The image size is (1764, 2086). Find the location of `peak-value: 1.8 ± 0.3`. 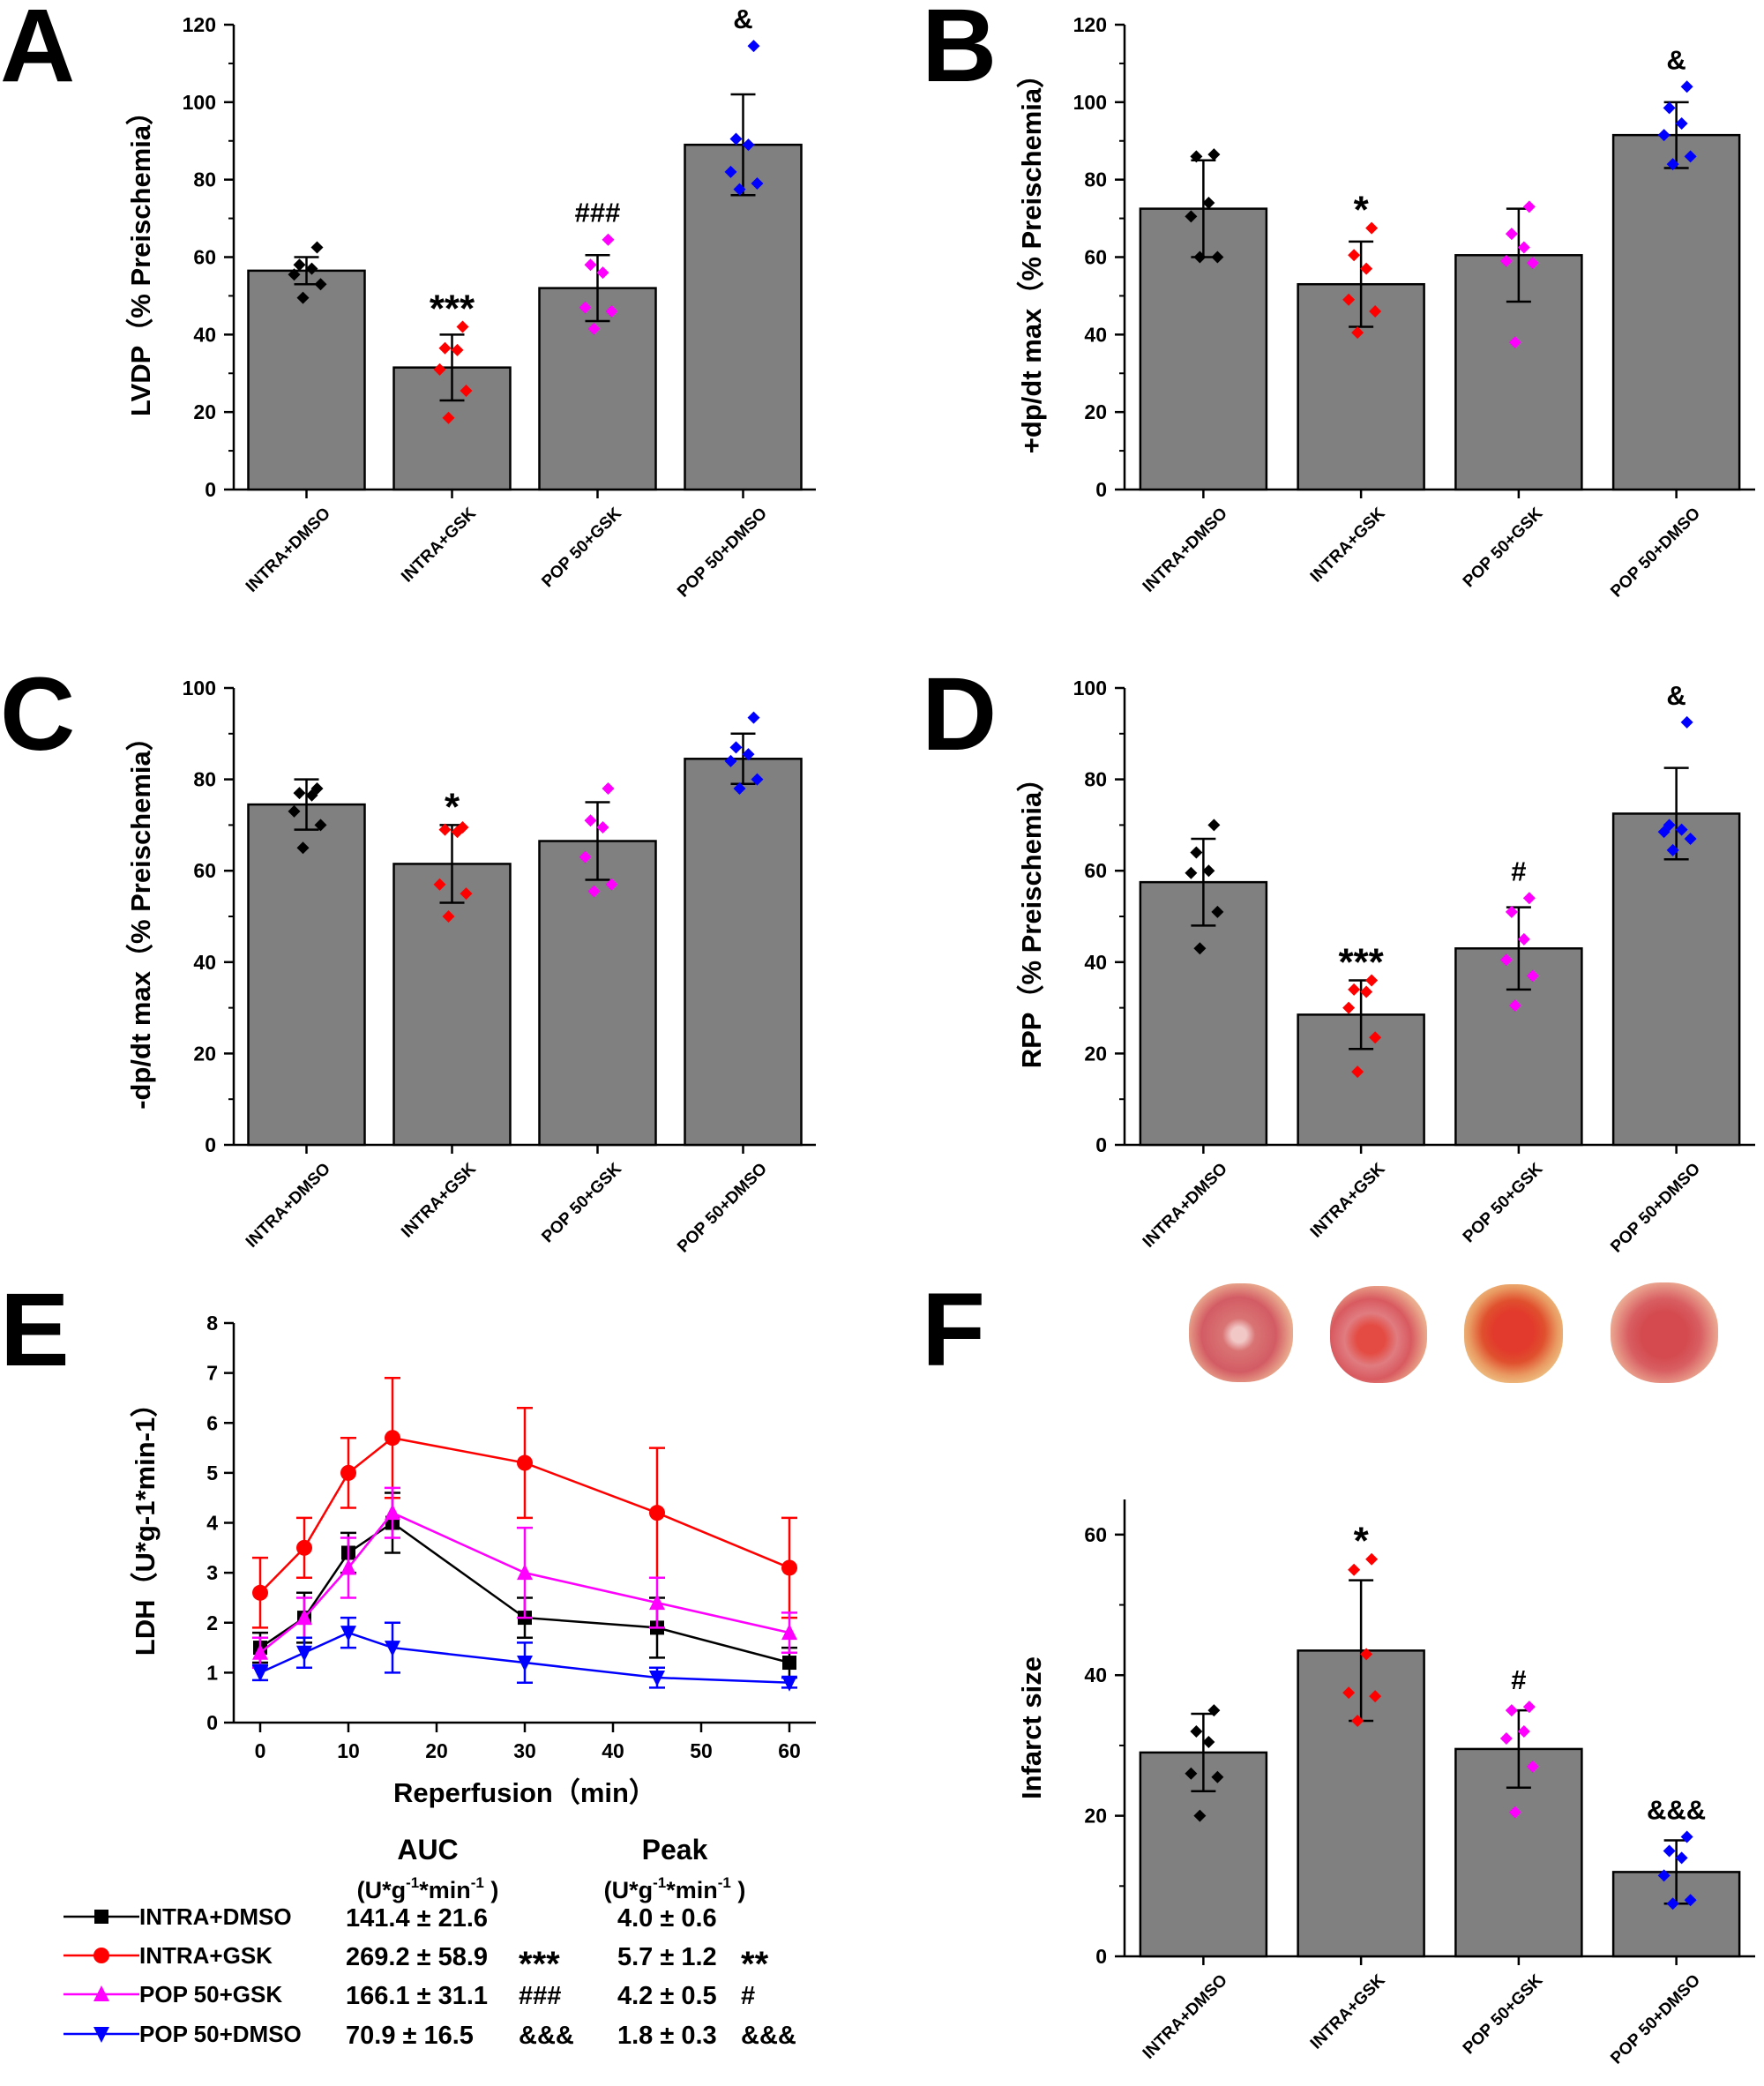

peak-value: 1.8 ± 0.3 is located at coordinates (667, 2036).